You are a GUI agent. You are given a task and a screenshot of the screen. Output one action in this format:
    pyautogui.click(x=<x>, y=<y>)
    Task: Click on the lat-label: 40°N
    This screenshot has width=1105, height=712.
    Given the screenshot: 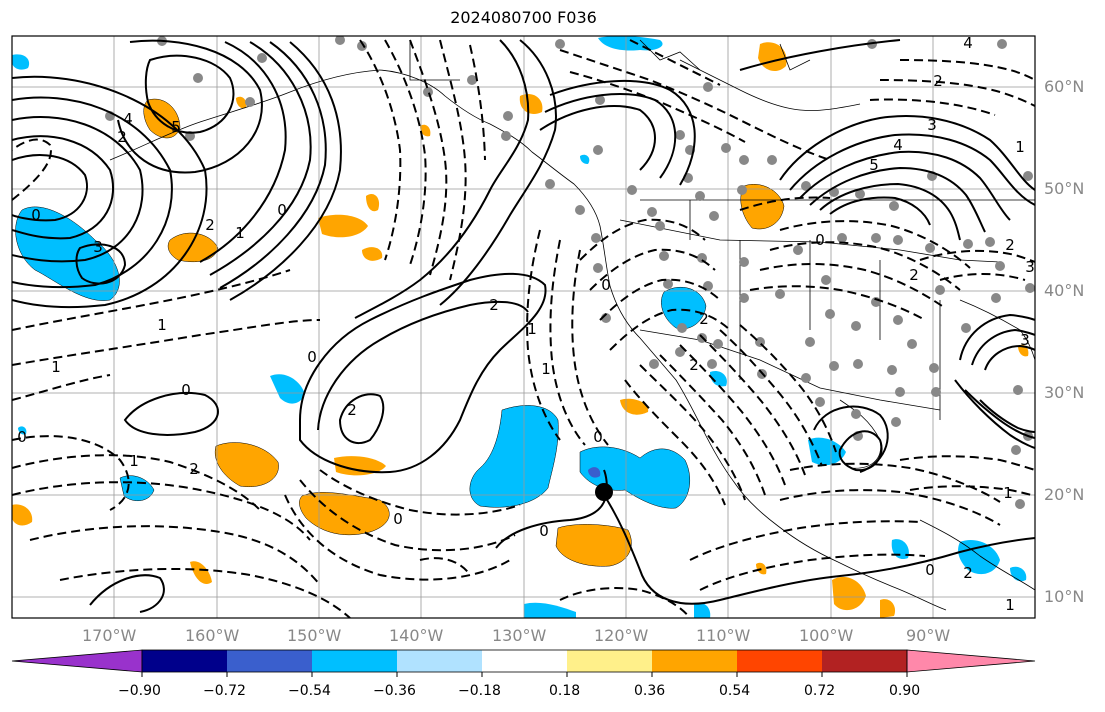 What is the action you would take?
    pyautogui.click(x=1064, y=290)
    